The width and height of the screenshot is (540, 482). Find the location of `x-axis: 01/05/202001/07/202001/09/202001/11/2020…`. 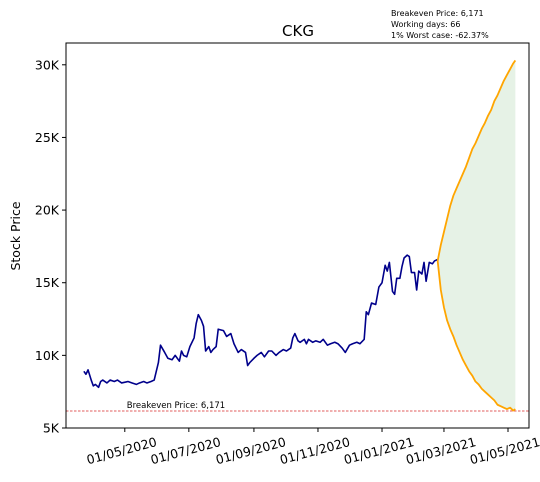

x-axis: 01/05/202001/07/202001/09/202001/11/2020… is located at coordinates (312, 447).